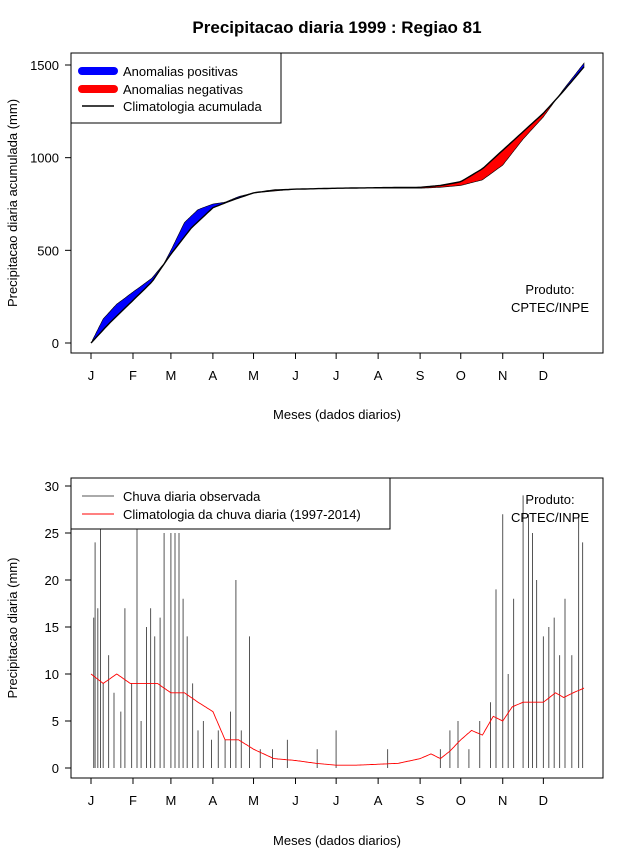  What do you see at coordinates (336, 27) in the screenshot?
I see `chart-title: Precipitacao diaria 1999 : Regiao 81` at bounding box center [336, 27].